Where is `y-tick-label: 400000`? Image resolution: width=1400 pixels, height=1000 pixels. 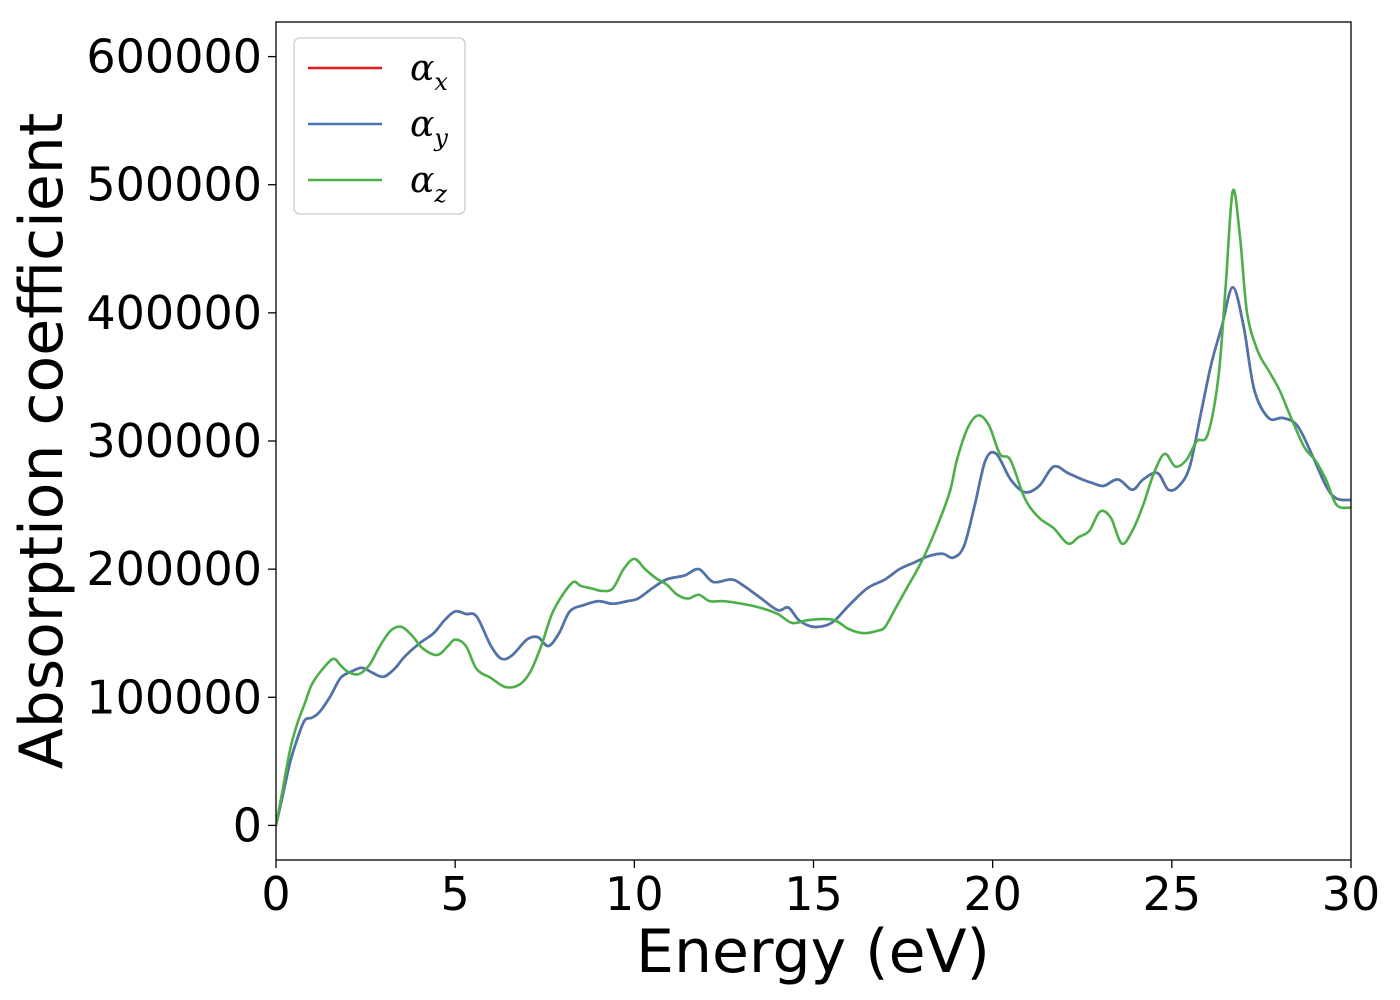
y-tick-label: 400000 is located at coordinates (174, 313).